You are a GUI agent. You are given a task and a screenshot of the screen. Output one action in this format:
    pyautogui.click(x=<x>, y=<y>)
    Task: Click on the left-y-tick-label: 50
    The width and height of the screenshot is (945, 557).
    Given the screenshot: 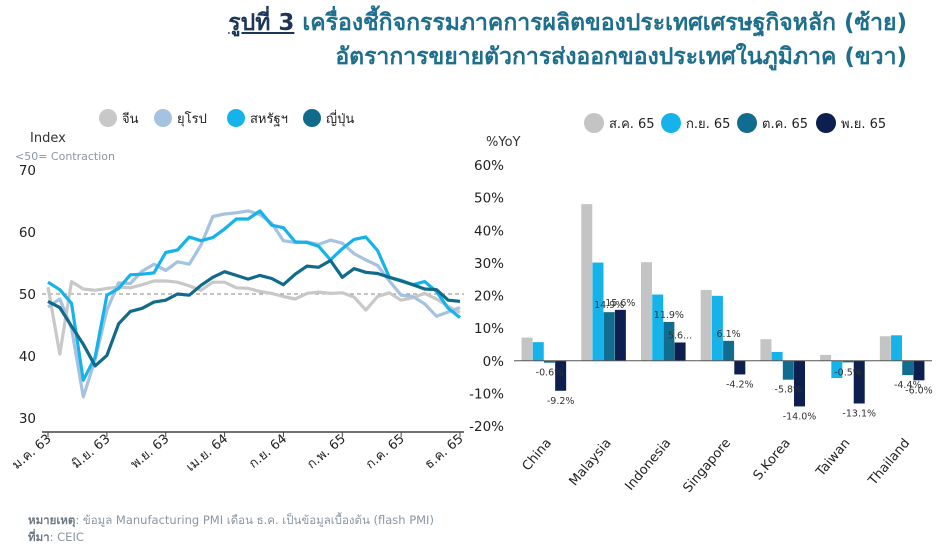 What is the action you would take?
    pyautogui.click(x=27, y=295)
    